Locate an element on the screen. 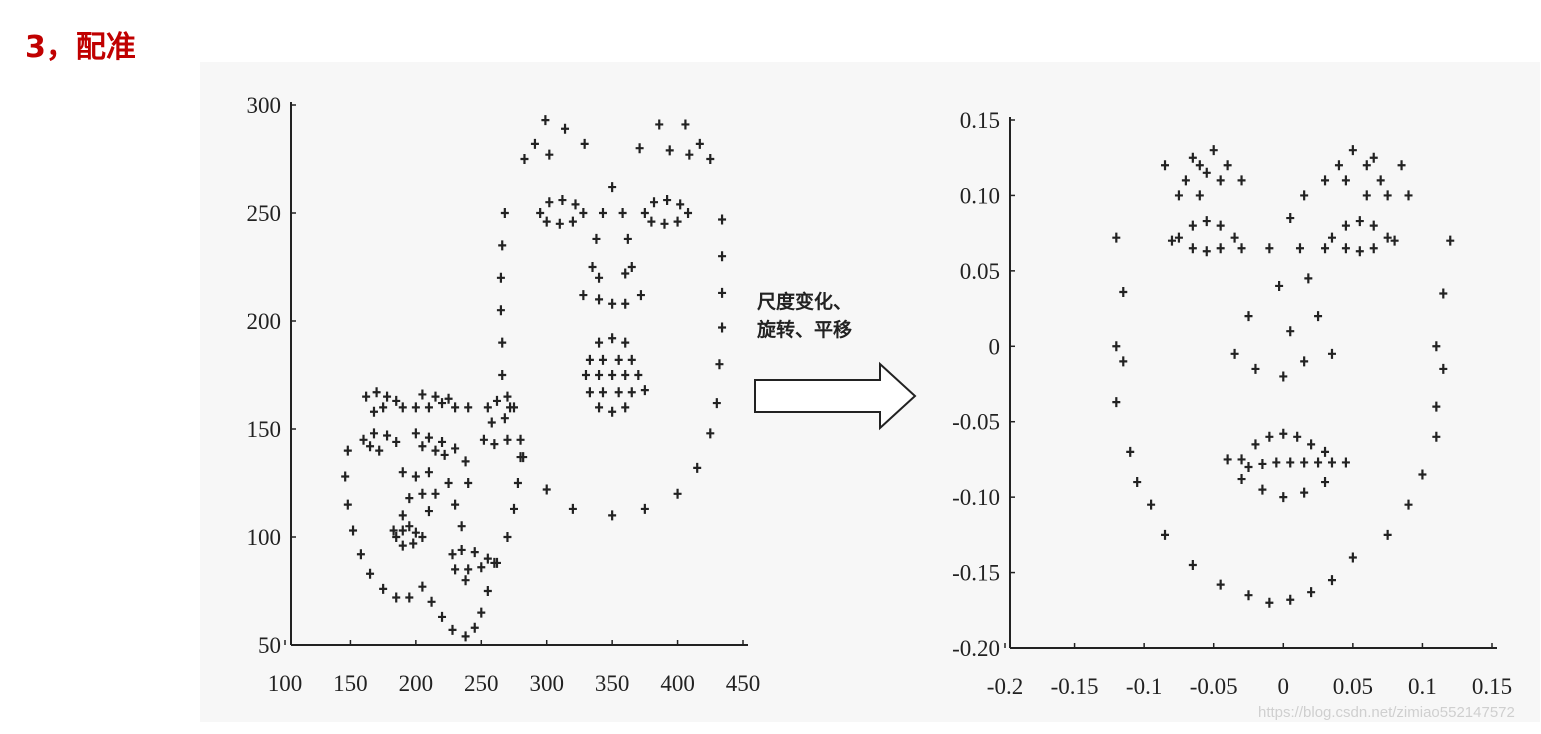 This screenshot has width=1541, height=734. x-tick-label: 0 is located at coordinates (1284, 686).